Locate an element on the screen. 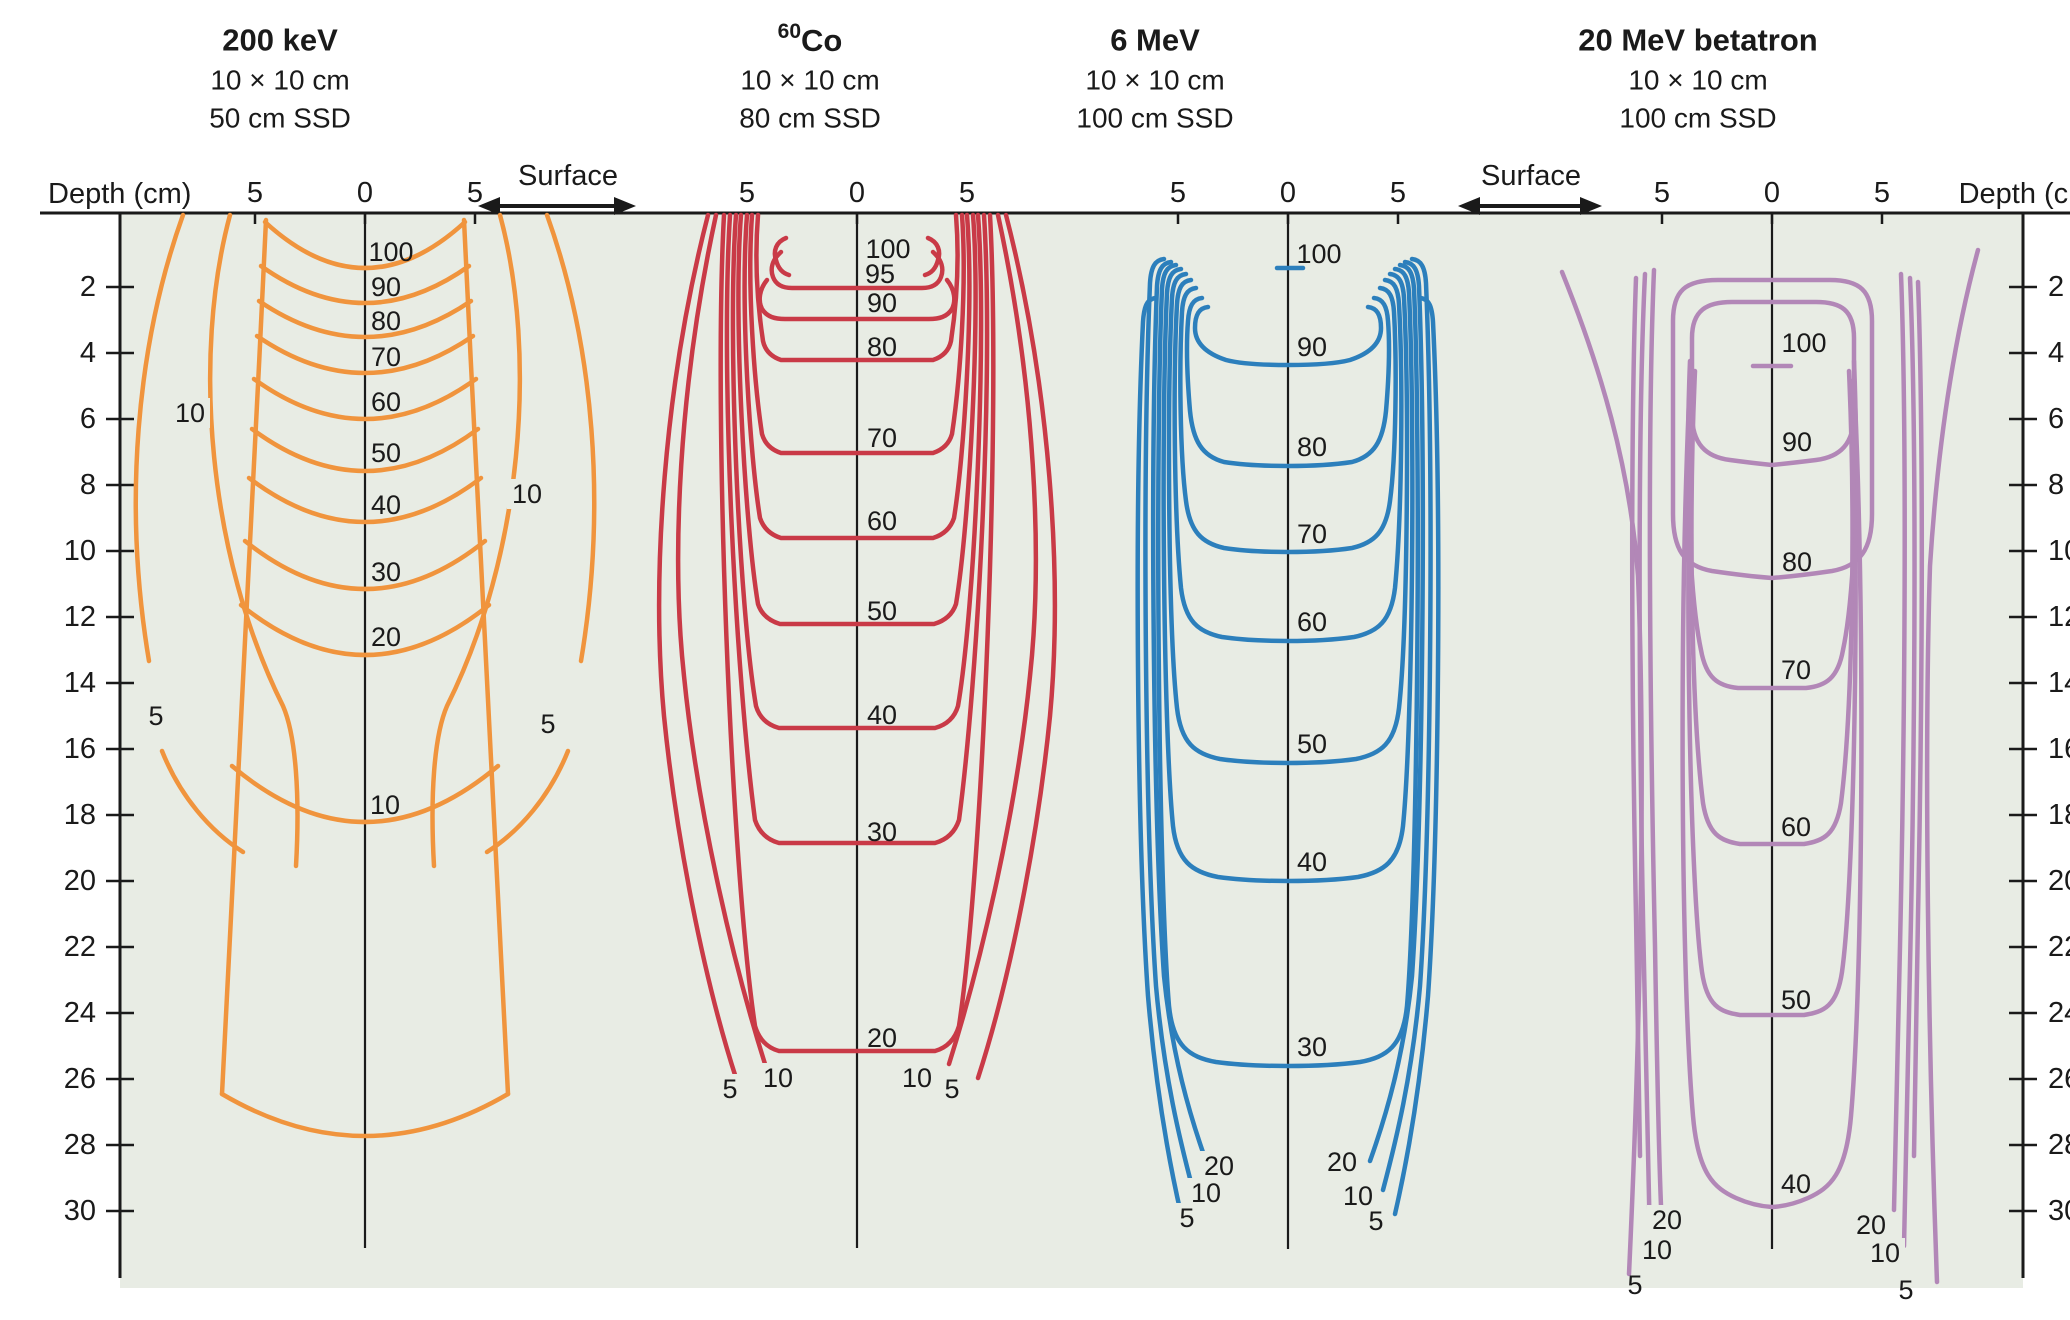  panel-title: 200 keV is located at coordinates (280, 40).